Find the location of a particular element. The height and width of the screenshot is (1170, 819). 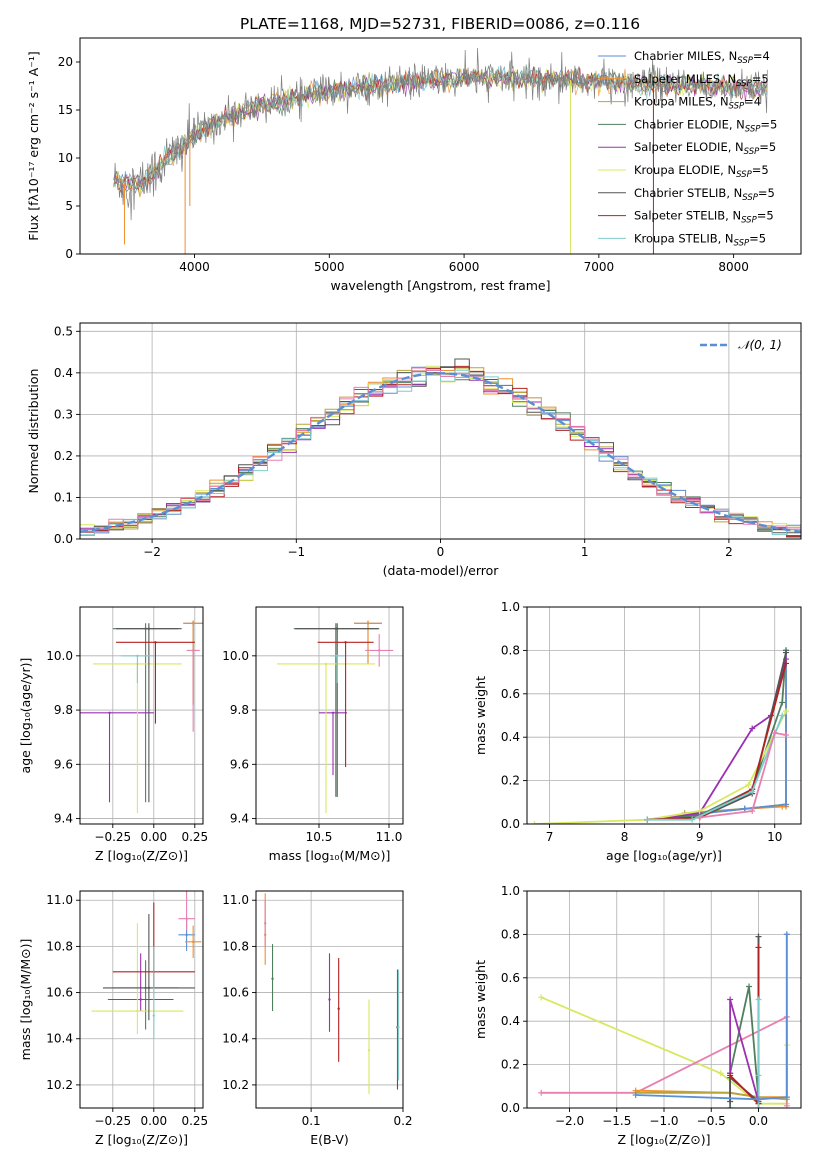

normal-curve is located at coordinates (440, 452).